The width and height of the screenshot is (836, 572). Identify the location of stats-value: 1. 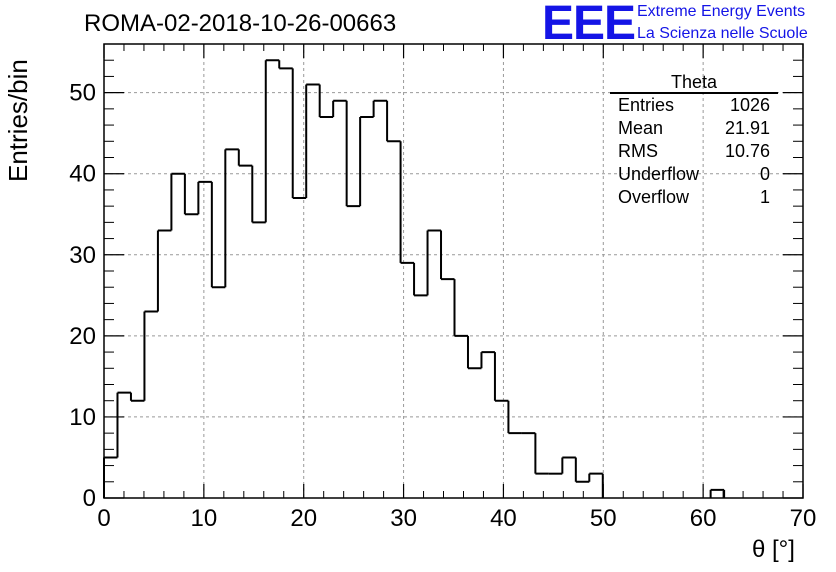
(764, 197).